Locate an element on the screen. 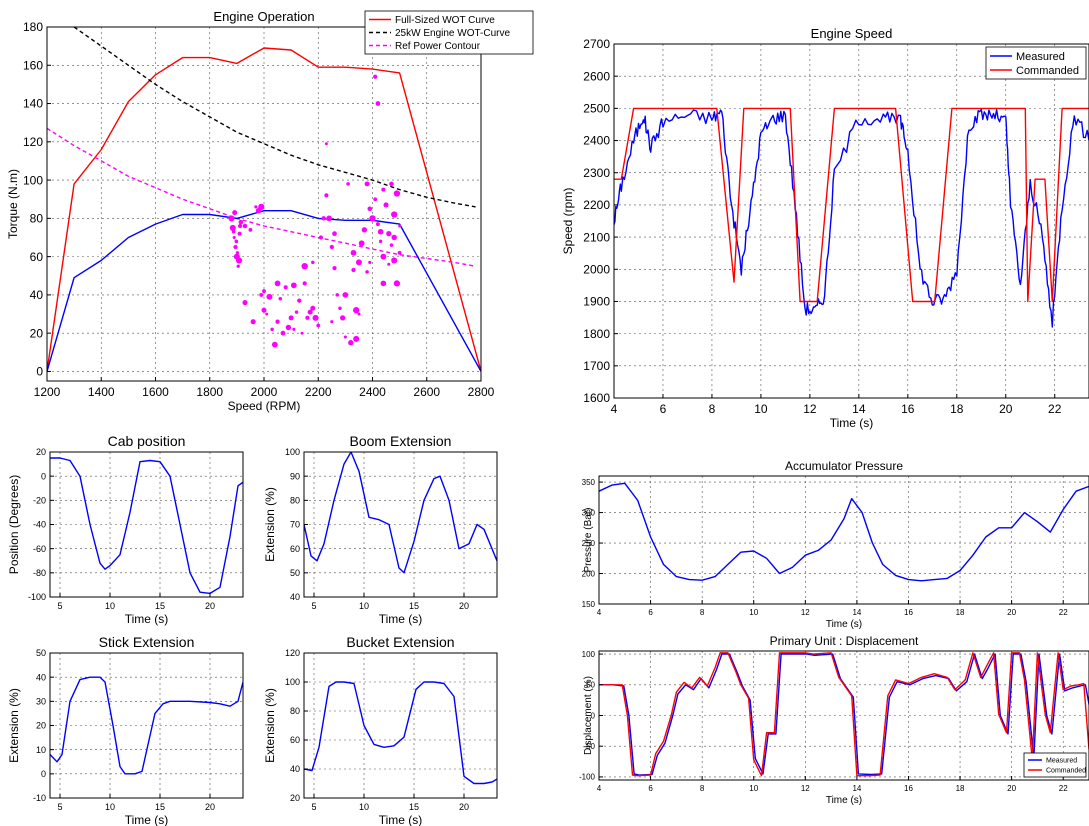 This screenshot has width=1089, height=826. x-tick-label: 6 is located at coordinates (663, 409).